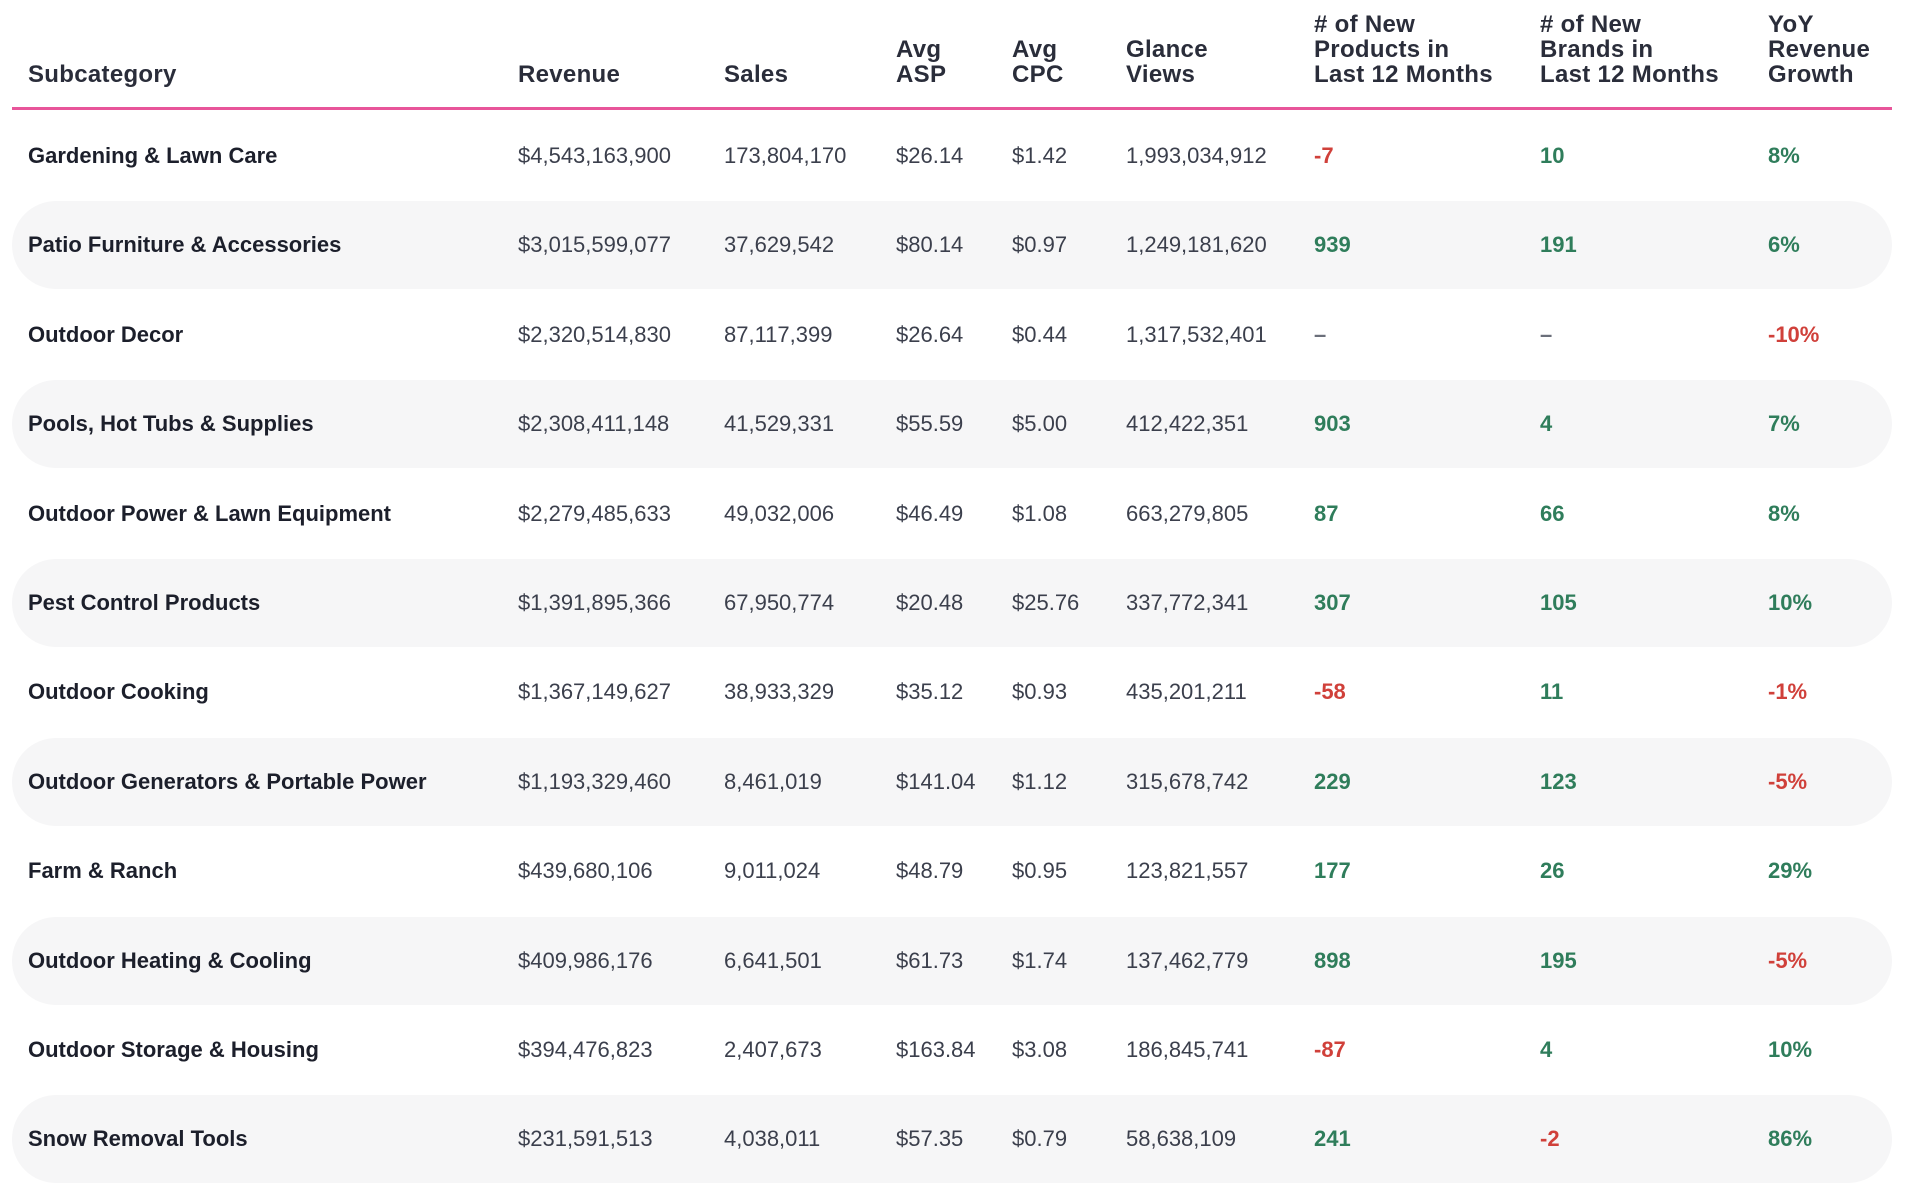  Describe the element at coordinates (1332, 960) in the screenshot. I see `cell-new-products: 898` at that location.